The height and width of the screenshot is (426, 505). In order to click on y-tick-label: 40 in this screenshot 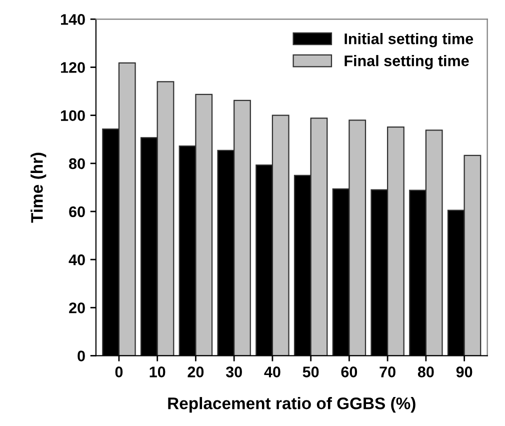, I will do `click(76, 260)`.